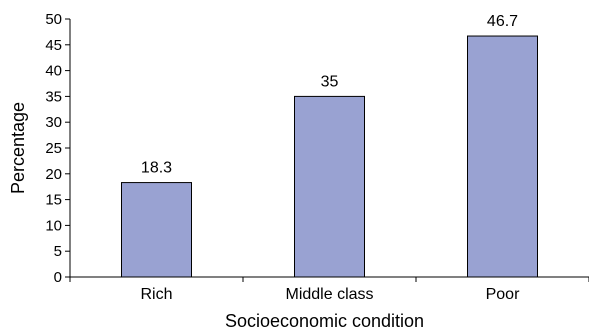  Describe the element at coordinates (156, 168) in the screenshot. I see `data-label: 18.3` at that location.